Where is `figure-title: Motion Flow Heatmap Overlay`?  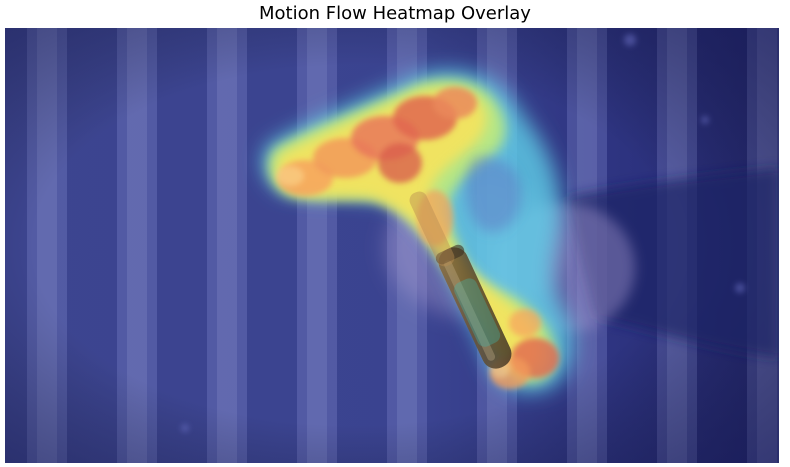
figure-title: Motion Flow Heatmap Overlay is located at coordinates (395, 13).